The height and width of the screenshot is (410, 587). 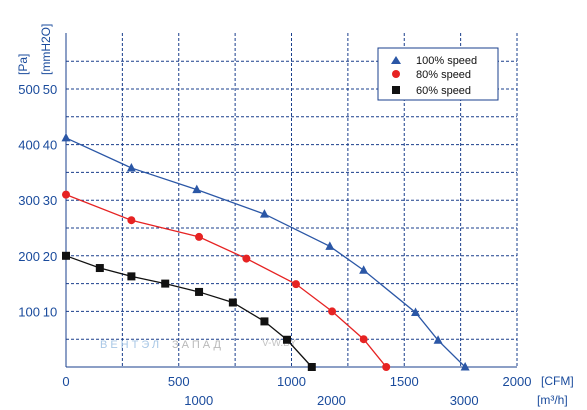 What do you see at coordinates (50, 145) in the screenshot?
I see `y-tick-right: 40` at bounding box center [50, 145].